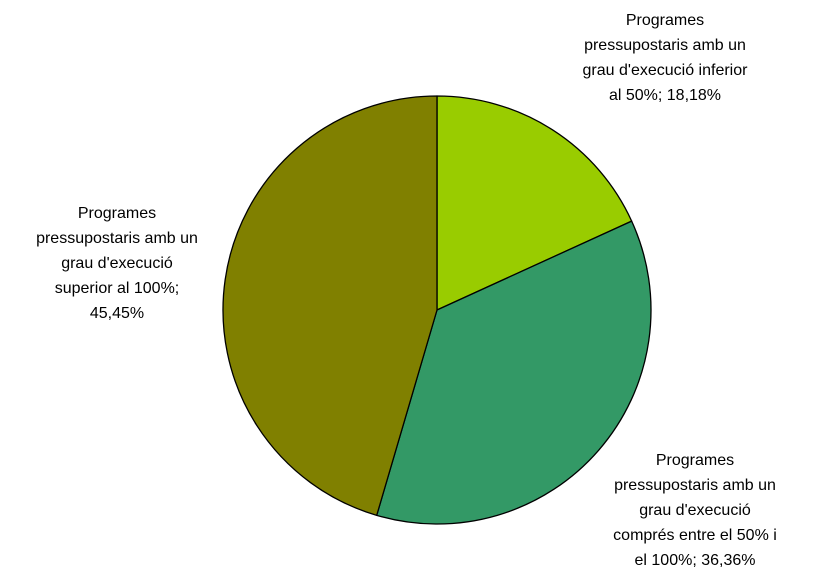 The width and height of the screenshot is (819, 576). I want to click on slice-label-line: el 100%; 36,36%, so click(695, 560).